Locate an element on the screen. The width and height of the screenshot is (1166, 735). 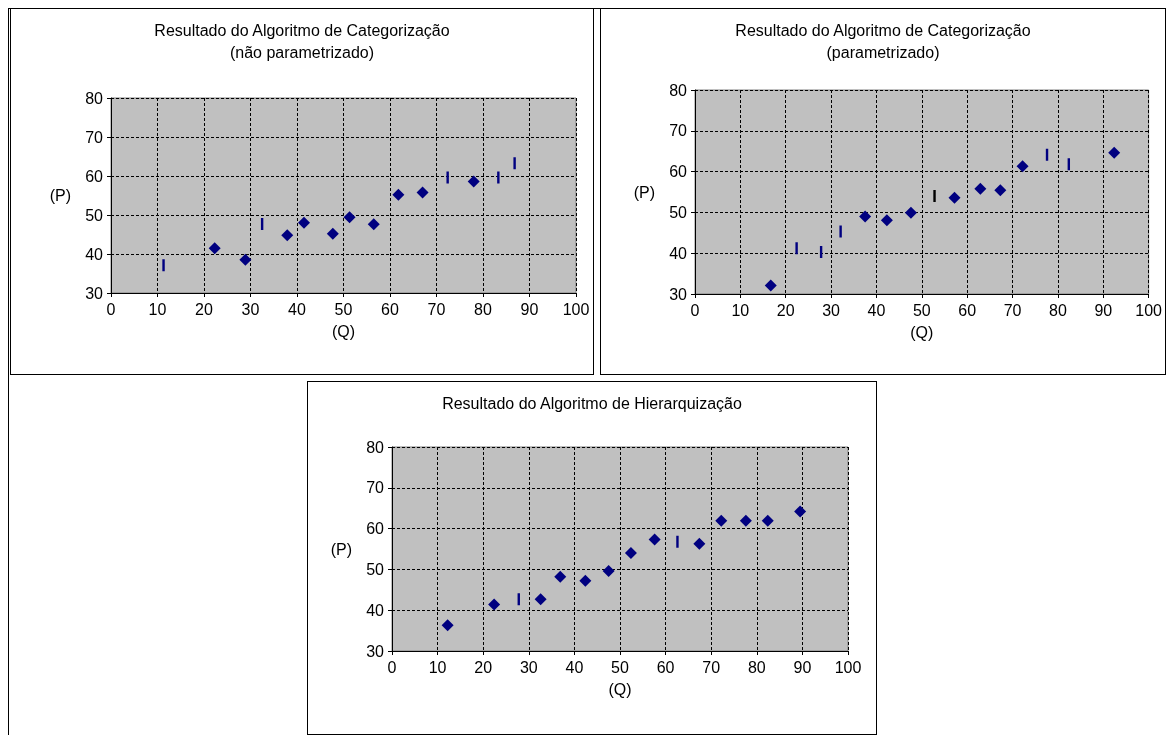
chart-subtitle: (parametrizado) is located at coordinates (883, 52).